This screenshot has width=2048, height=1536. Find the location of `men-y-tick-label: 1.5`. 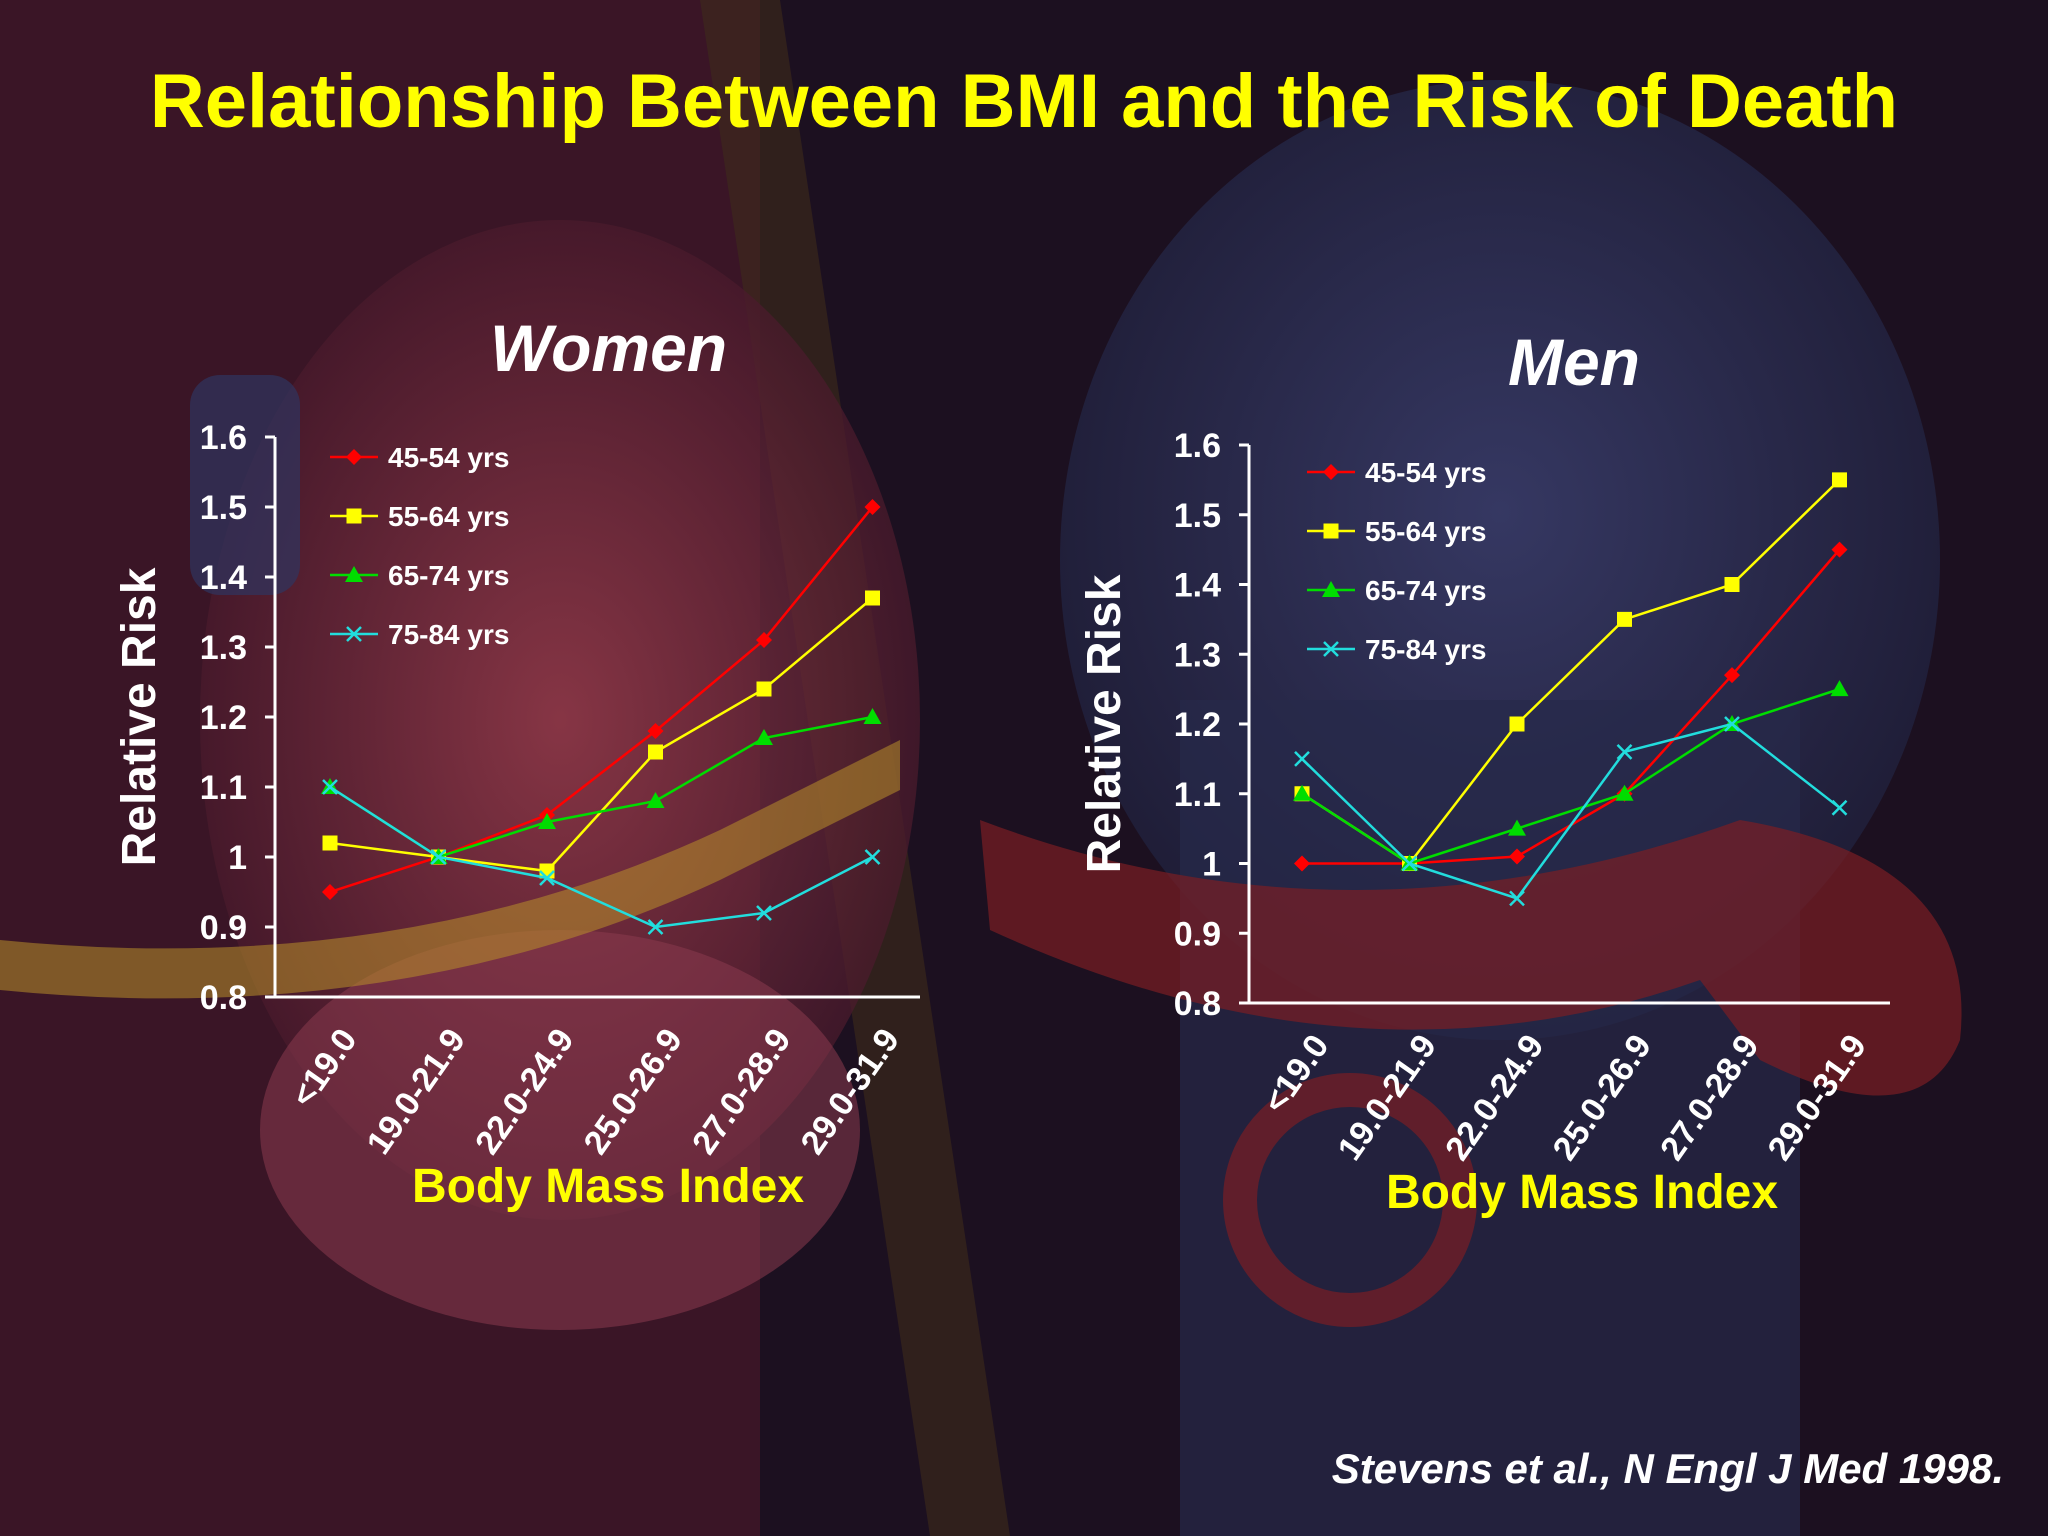

men-y-tick-label: 1.5 is located at coordinates (1197, 516).